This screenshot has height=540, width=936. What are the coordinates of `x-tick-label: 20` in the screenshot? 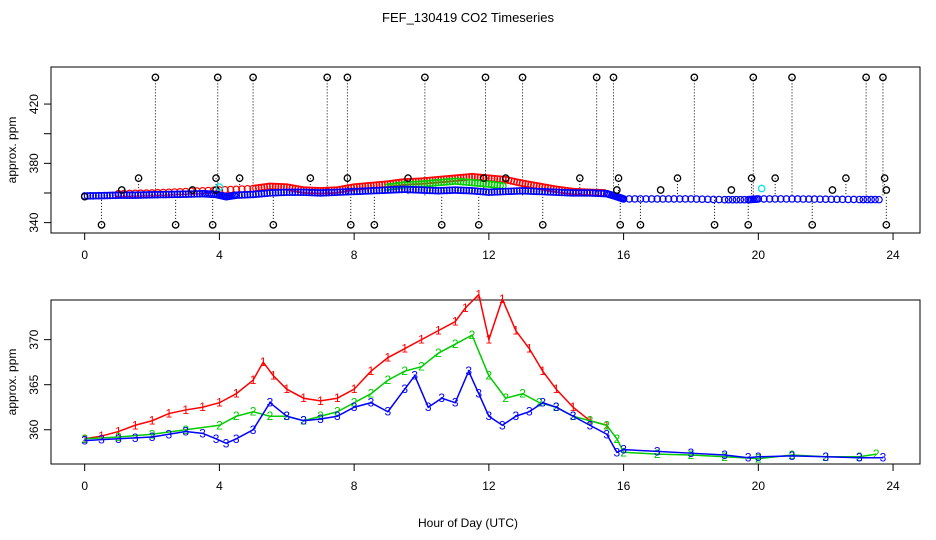 It's located at (759, 486).